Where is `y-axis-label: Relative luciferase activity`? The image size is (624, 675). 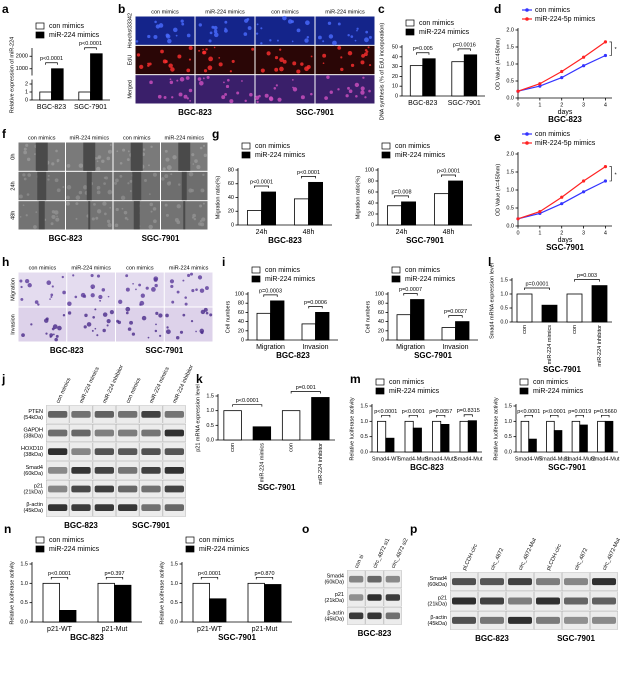 y-axis-label: Relative luciferase activity is located at coordinates (352, 429).